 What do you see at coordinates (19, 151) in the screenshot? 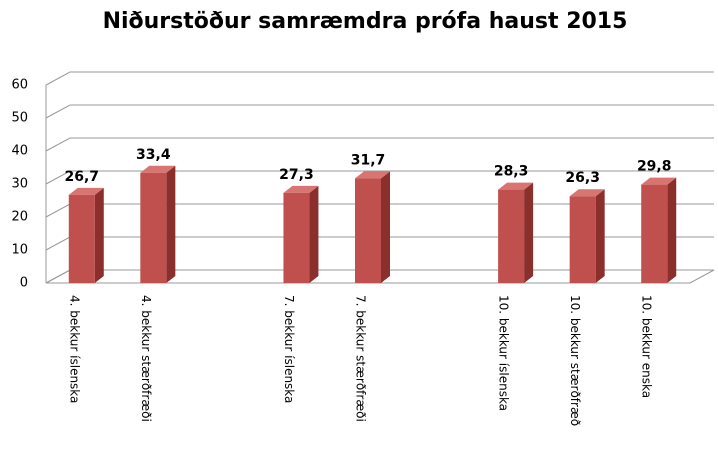
I see `y-tick-label: 40` at bounding box center [19, 151].